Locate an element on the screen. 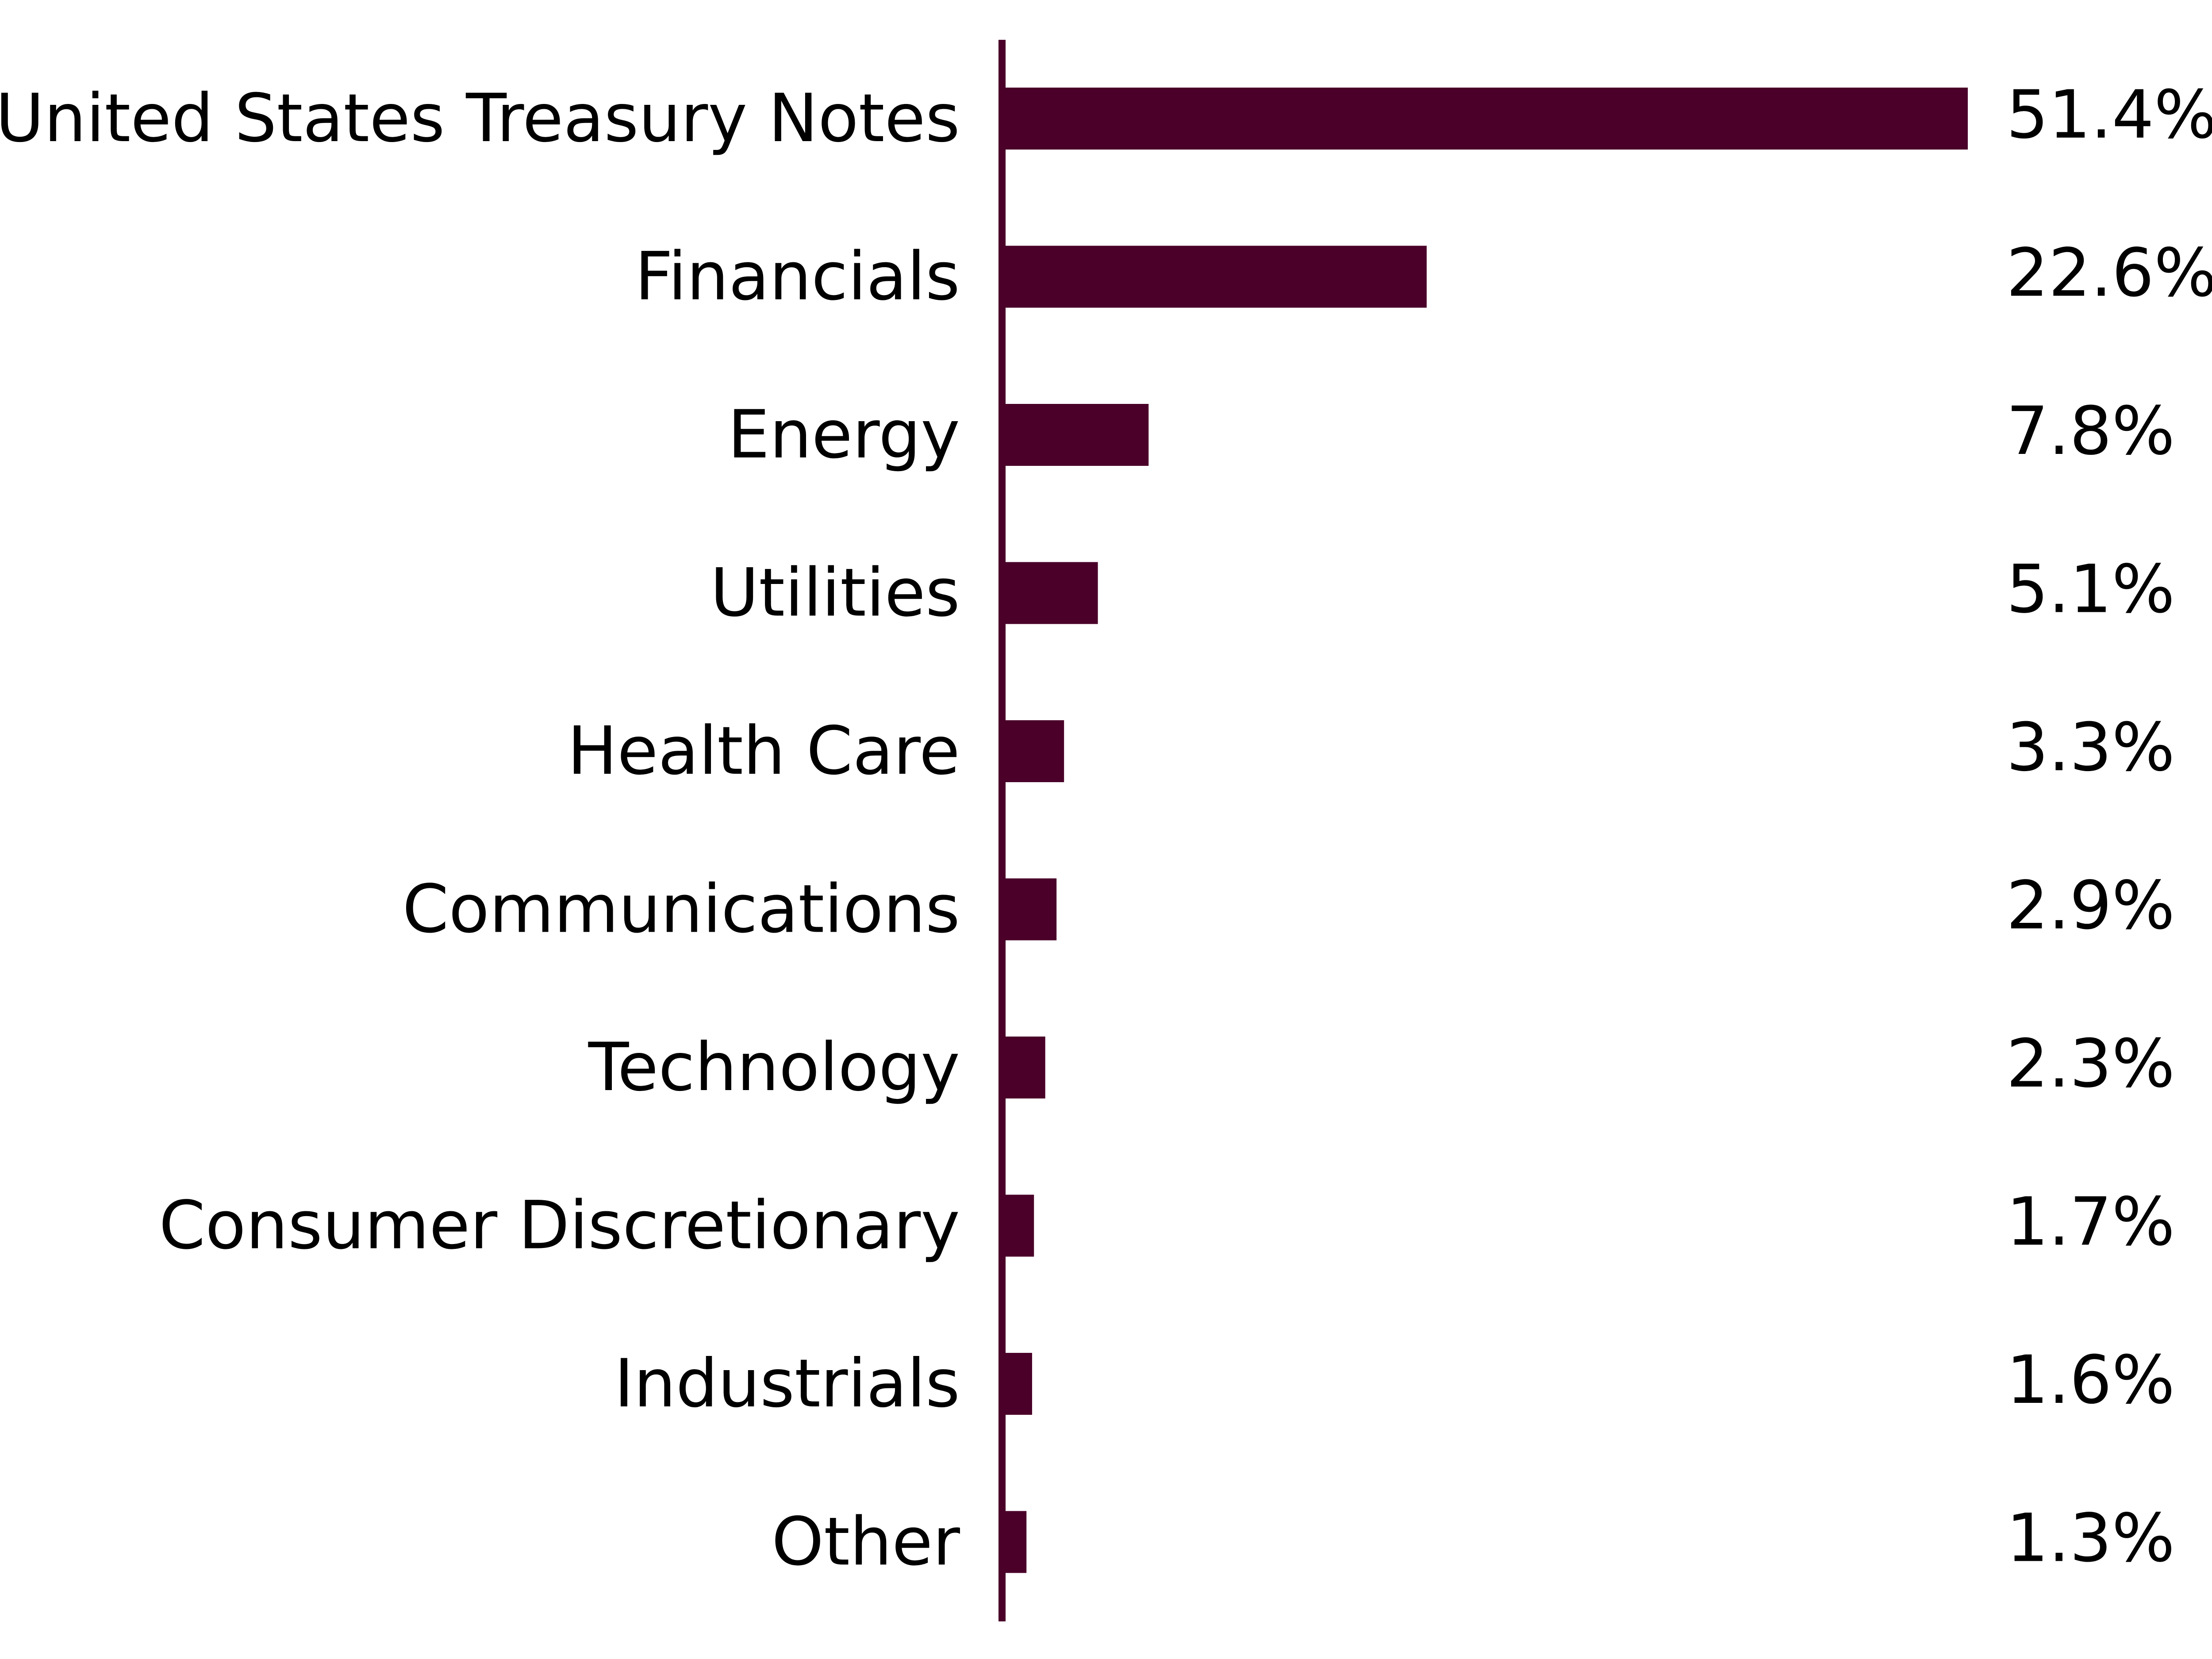 This screenshot has width=2212, height=1659. bar-other is located at coordinates (1015, 1542).